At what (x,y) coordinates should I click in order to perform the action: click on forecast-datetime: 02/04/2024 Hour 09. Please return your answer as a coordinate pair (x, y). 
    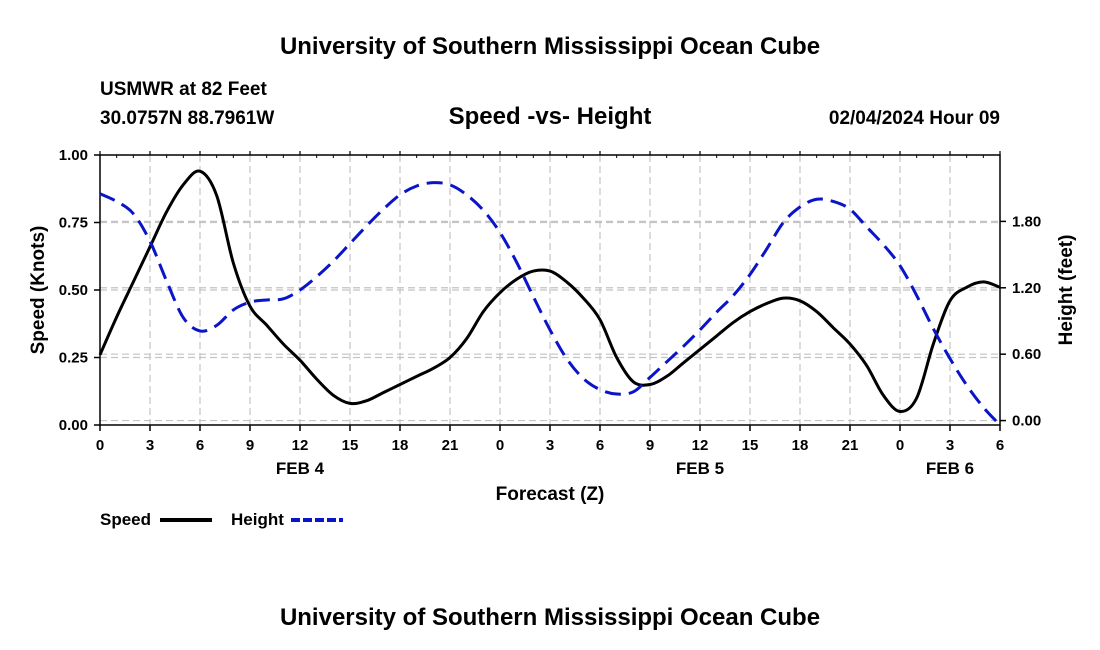
    Looking at the image, I should click on (914, 118).